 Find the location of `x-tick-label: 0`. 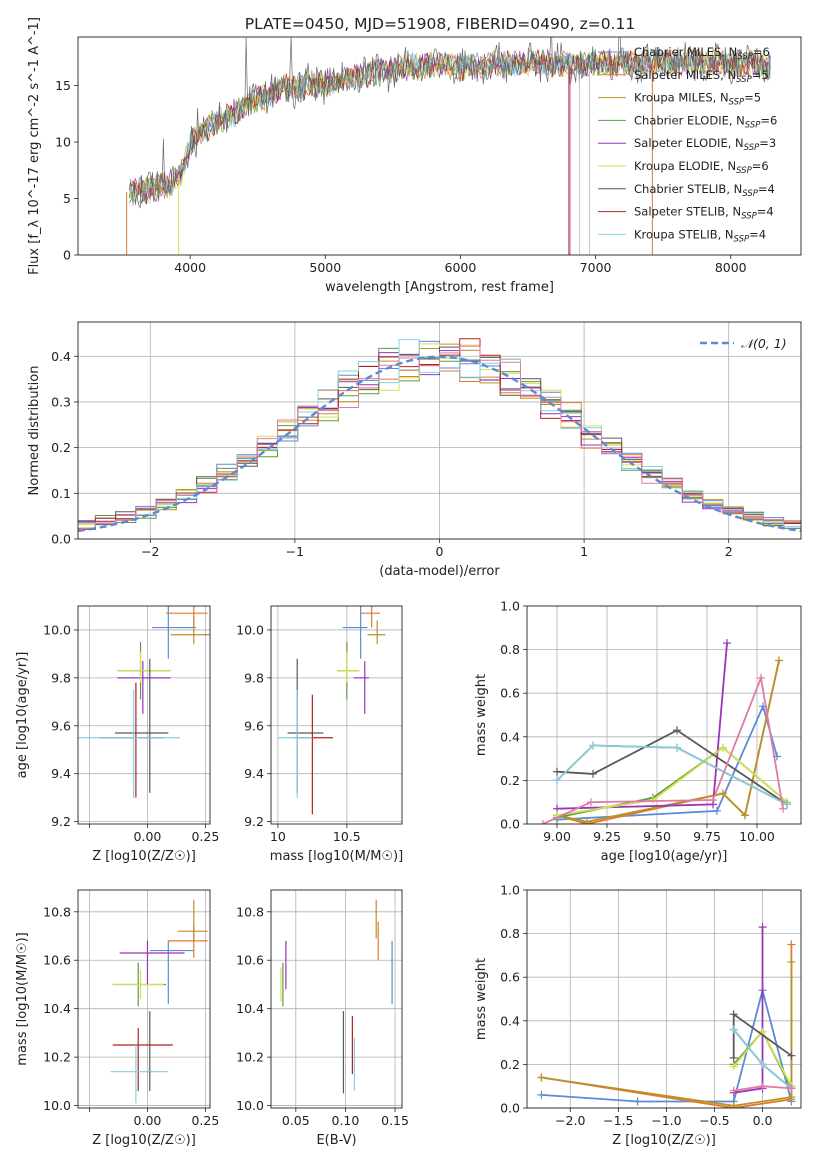

x-tick-label: 0 is located at coordinates (440, 551).